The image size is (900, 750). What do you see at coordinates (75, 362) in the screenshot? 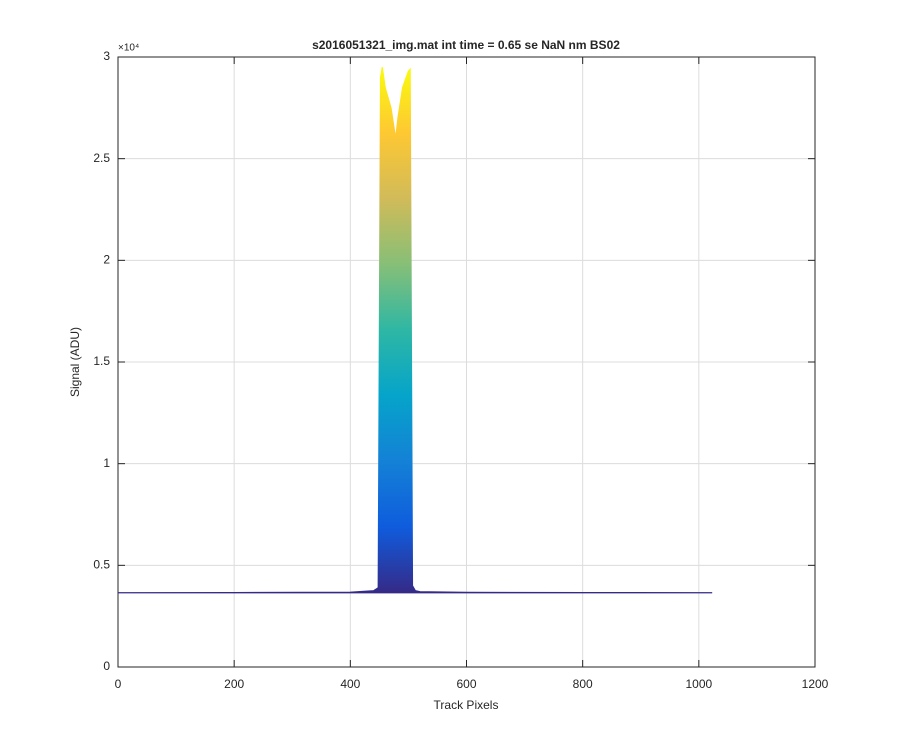
I see `y-axis-label: Signal (ADU)` at bounding box center [75, 362].